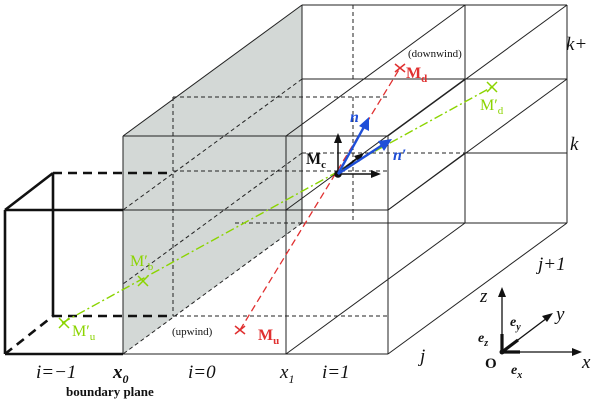 This screenshot has height=401, width=600. Describe the element at coordinates (483, 340) in the screenshot. I see `label-ez: ez` at that location.